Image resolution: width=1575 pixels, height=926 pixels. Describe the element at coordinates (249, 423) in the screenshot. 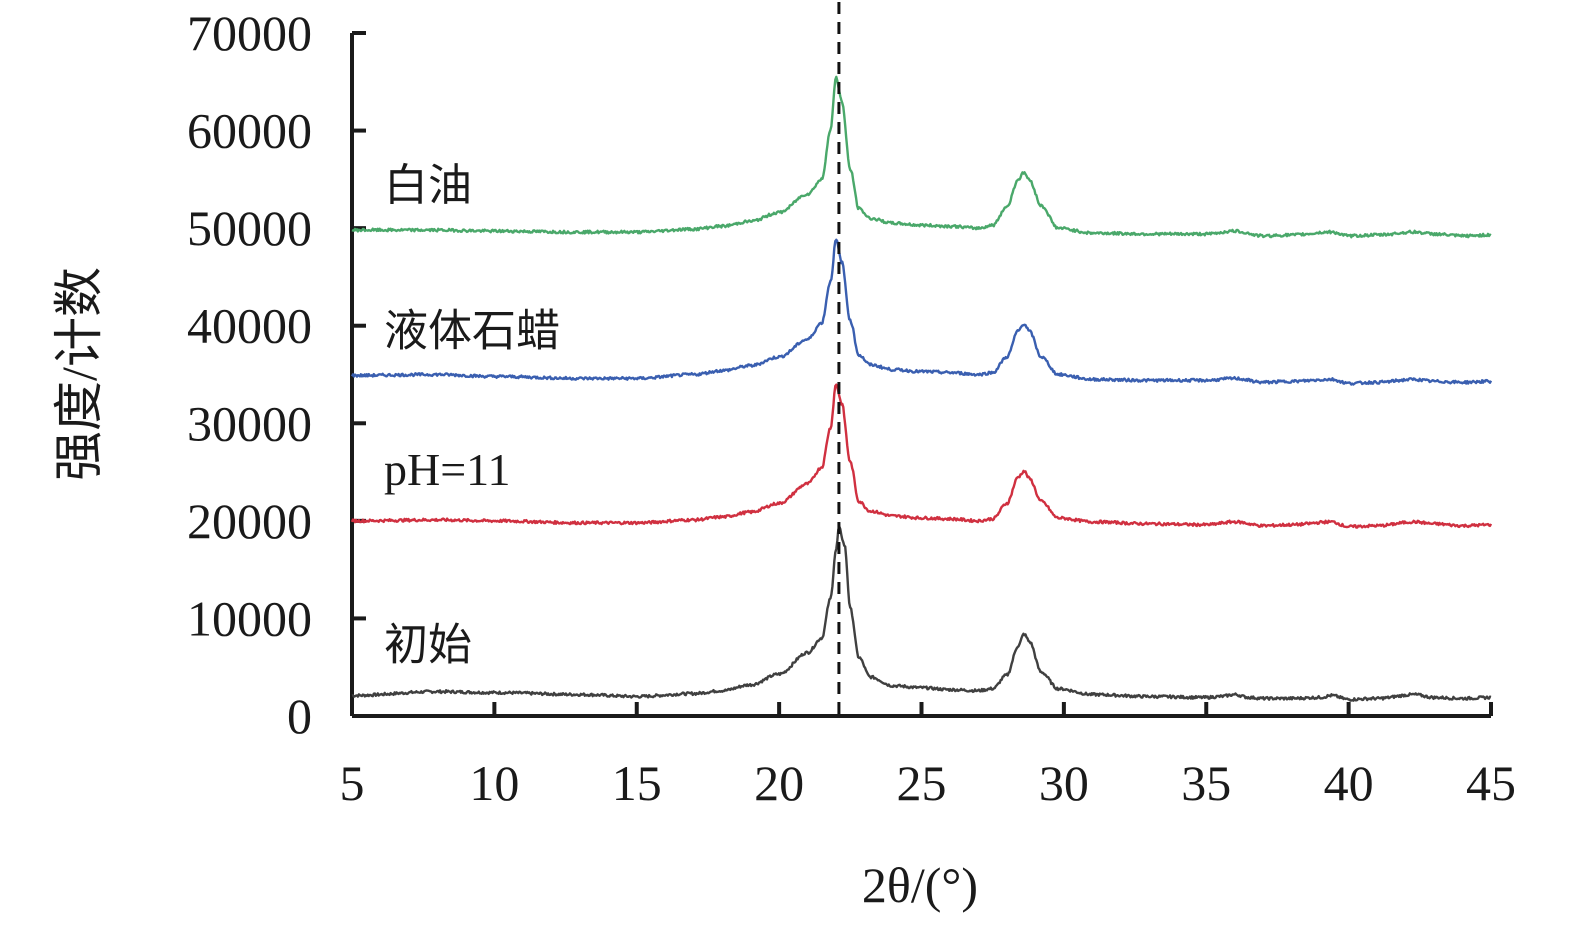

I see `y-tick-label: 30000` at that location.